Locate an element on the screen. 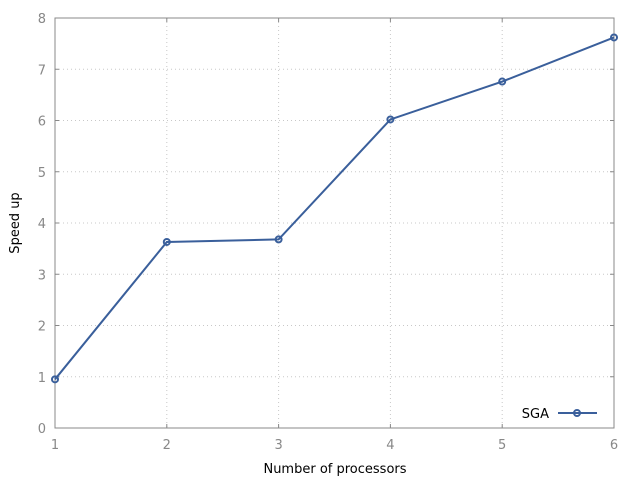 Image resolution: width=640 pixels, height=480 pixels. y-axis-title: Speed up is located at coordinates (15, 222).